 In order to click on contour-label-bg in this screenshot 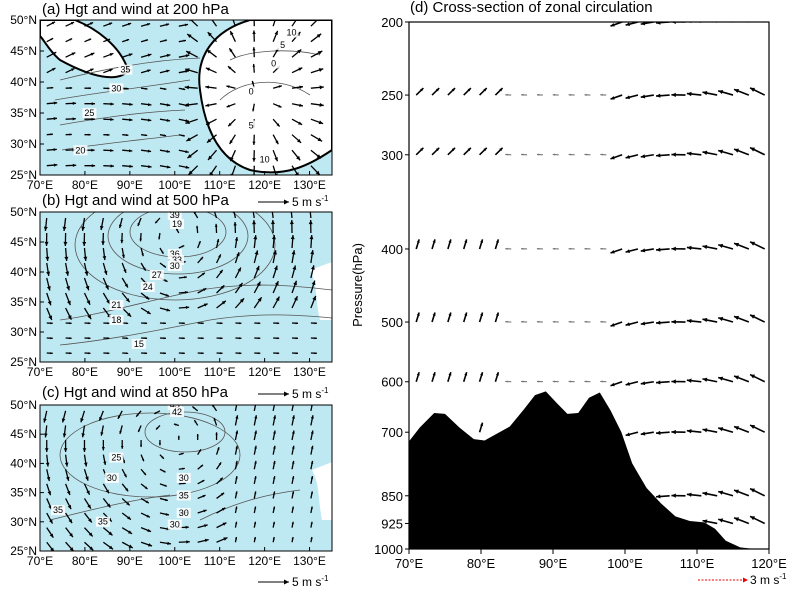, I will do `click(57, 510)`.